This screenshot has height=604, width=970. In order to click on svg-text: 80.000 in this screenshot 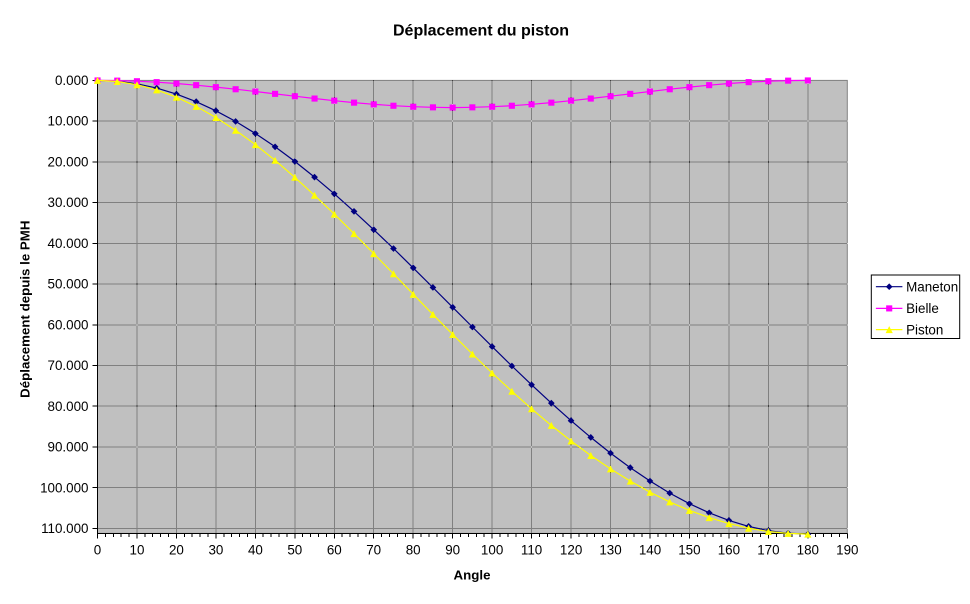, I will do `click(68, 406)`.